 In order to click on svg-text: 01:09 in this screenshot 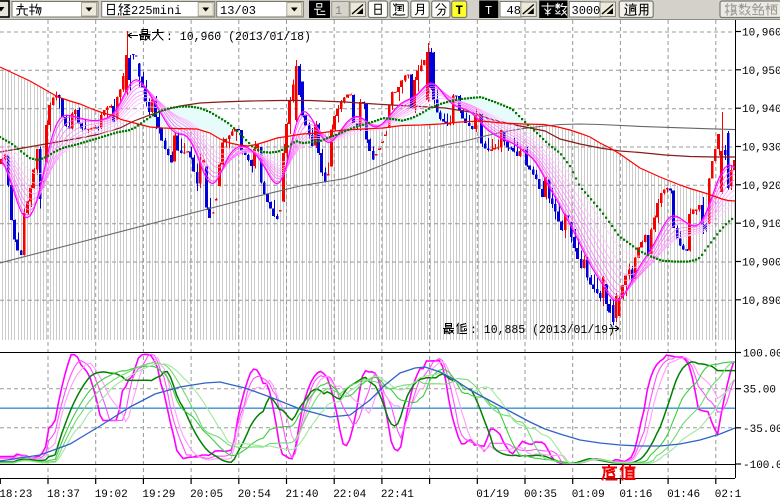, I will do `click(588, 495)`.